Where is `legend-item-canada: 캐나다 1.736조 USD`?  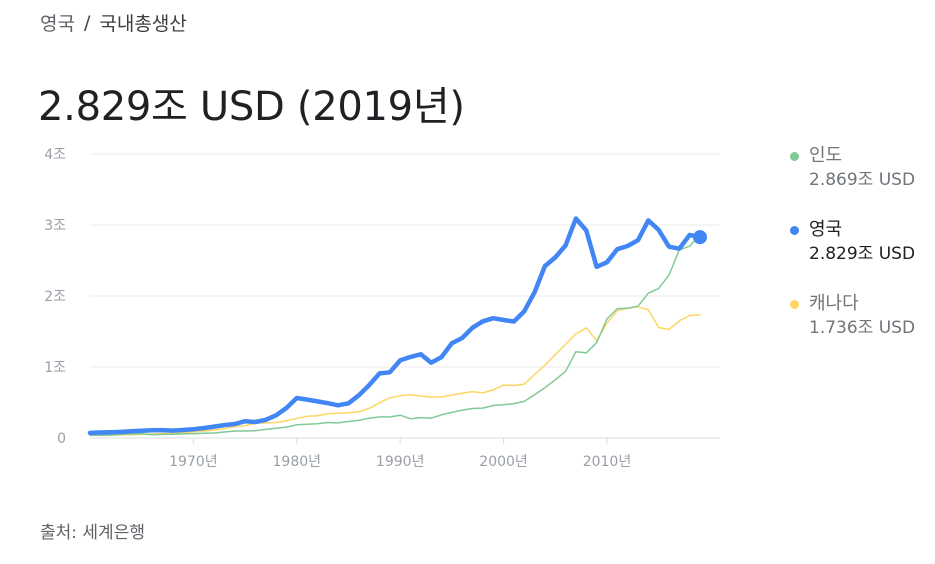
legend-item-canada: 캐나다 1.736조 USD is located at coordinates (860, 316).